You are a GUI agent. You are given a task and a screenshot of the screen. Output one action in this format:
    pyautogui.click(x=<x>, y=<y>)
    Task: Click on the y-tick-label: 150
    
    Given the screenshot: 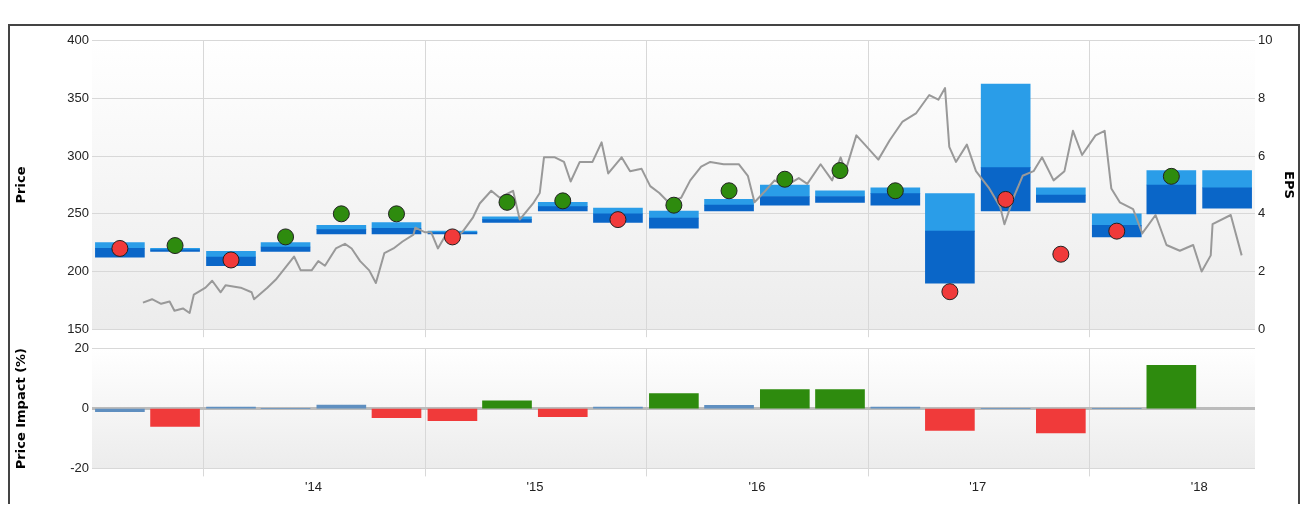 What is the action you would take?
    pyautogui.click(x=78, y=328)
    